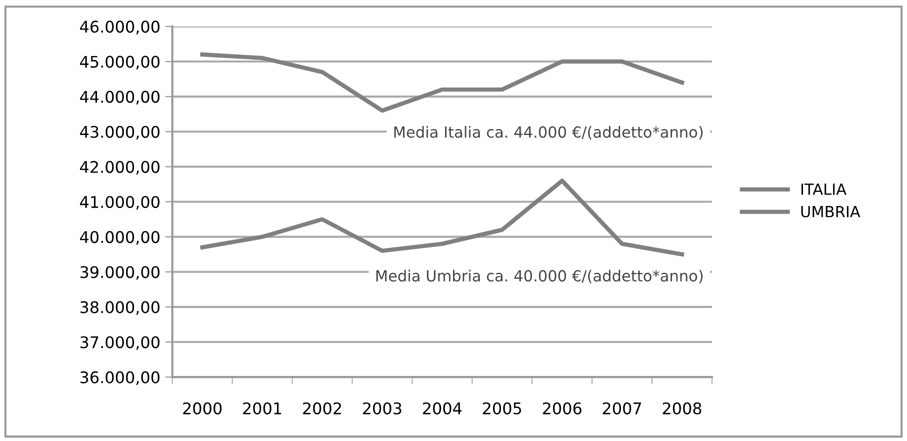  What do you see at coordinates (120, 378) in the screenshot?
I see `y-tick-label: 36.000,00` at bounding box center [120, 378].